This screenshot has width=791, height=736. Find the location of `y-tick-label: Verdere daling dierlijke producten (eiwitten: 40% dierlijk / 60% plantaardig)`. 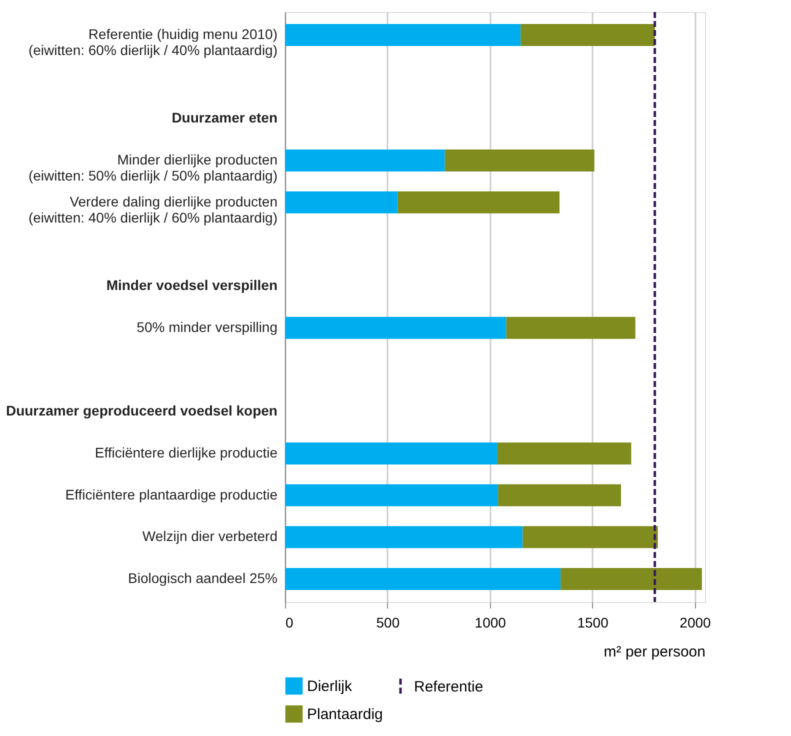

y-tick-label: Verdere daling dierlijke producten (eiwitten: 40% dierlijk / 60% plantaardig) is located at coordinates (153, 209).